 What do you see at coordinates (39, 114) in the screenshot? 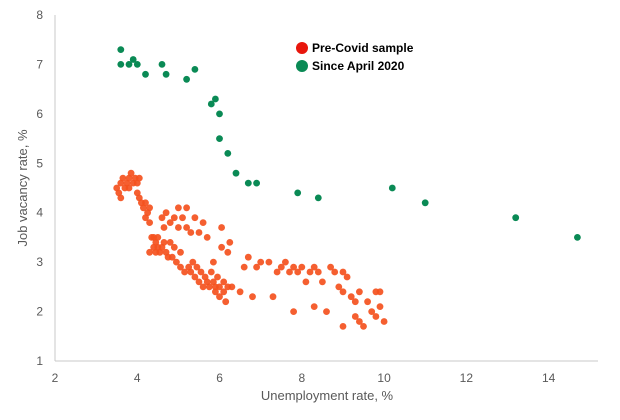
I see `y-tick-label: 6` at bounding box center [39, 114].